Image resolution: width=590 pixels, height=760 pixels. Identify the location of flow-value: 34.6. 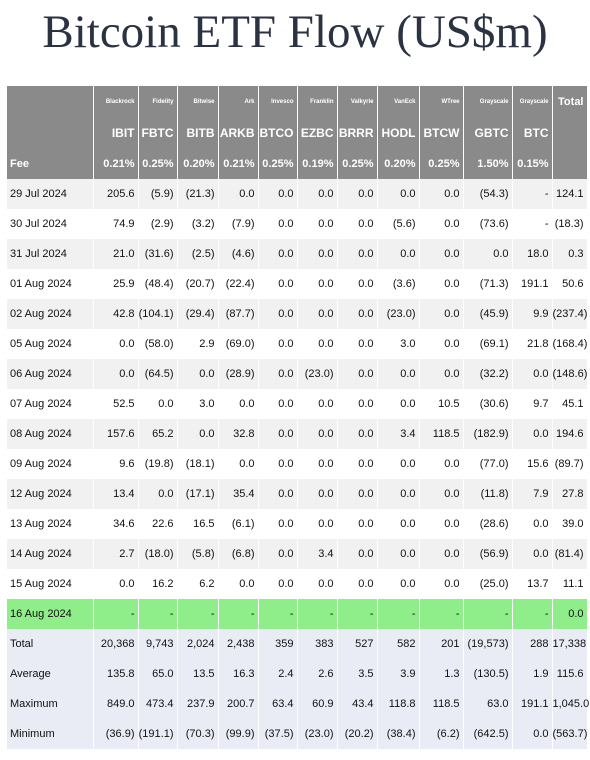
(116, 524).